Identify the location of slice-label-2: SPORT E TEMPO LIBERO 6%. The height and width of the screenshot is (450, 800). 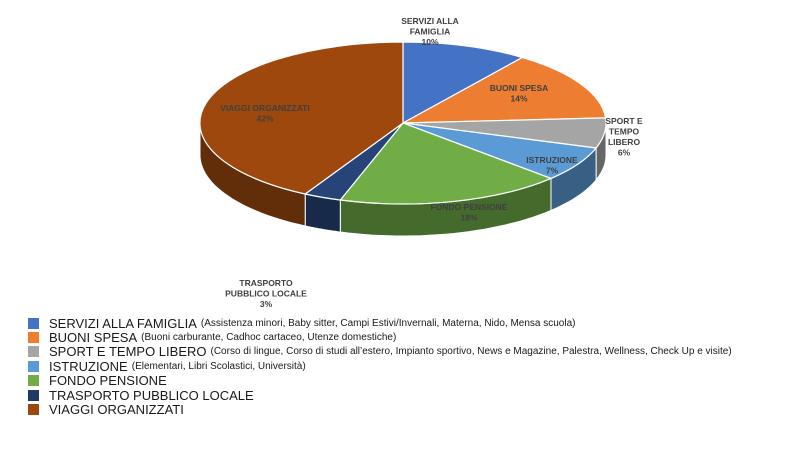
(624, 137).